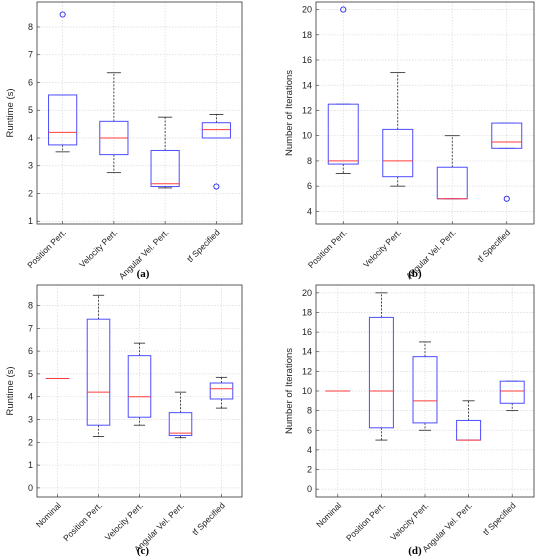  I want to click on panel-a-caption: (a), so click(143, 274).